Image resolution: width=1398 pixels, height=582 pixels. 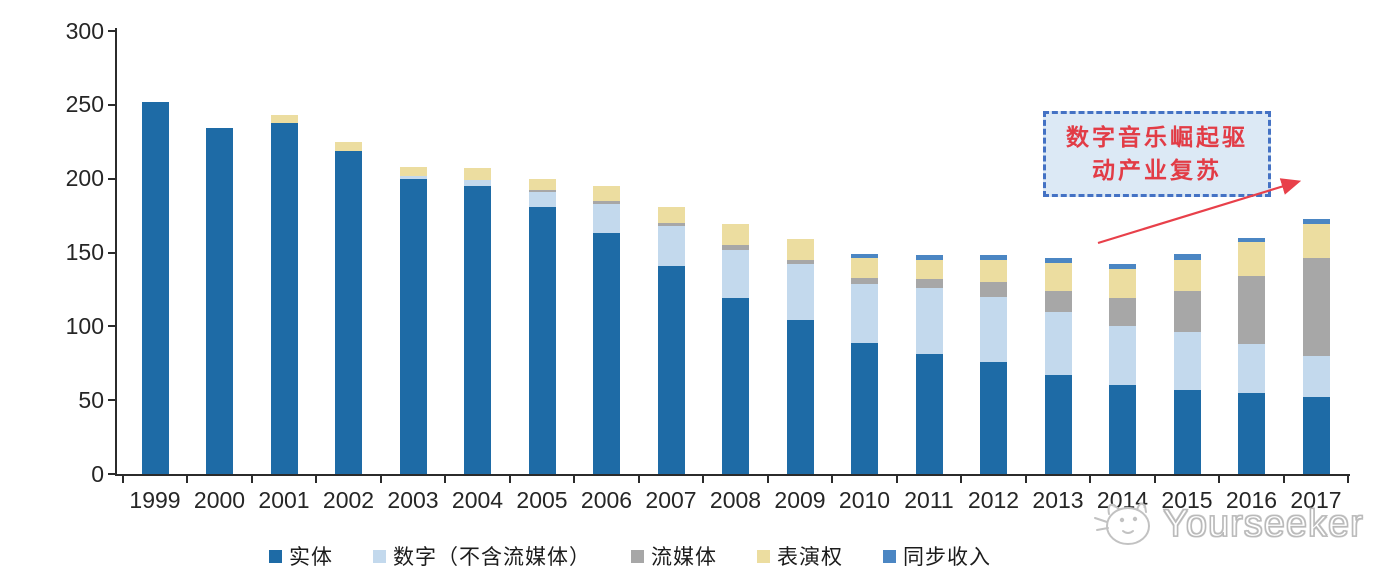 I want to click on x-tick-label: 2015, so click(x=1187, y=500).